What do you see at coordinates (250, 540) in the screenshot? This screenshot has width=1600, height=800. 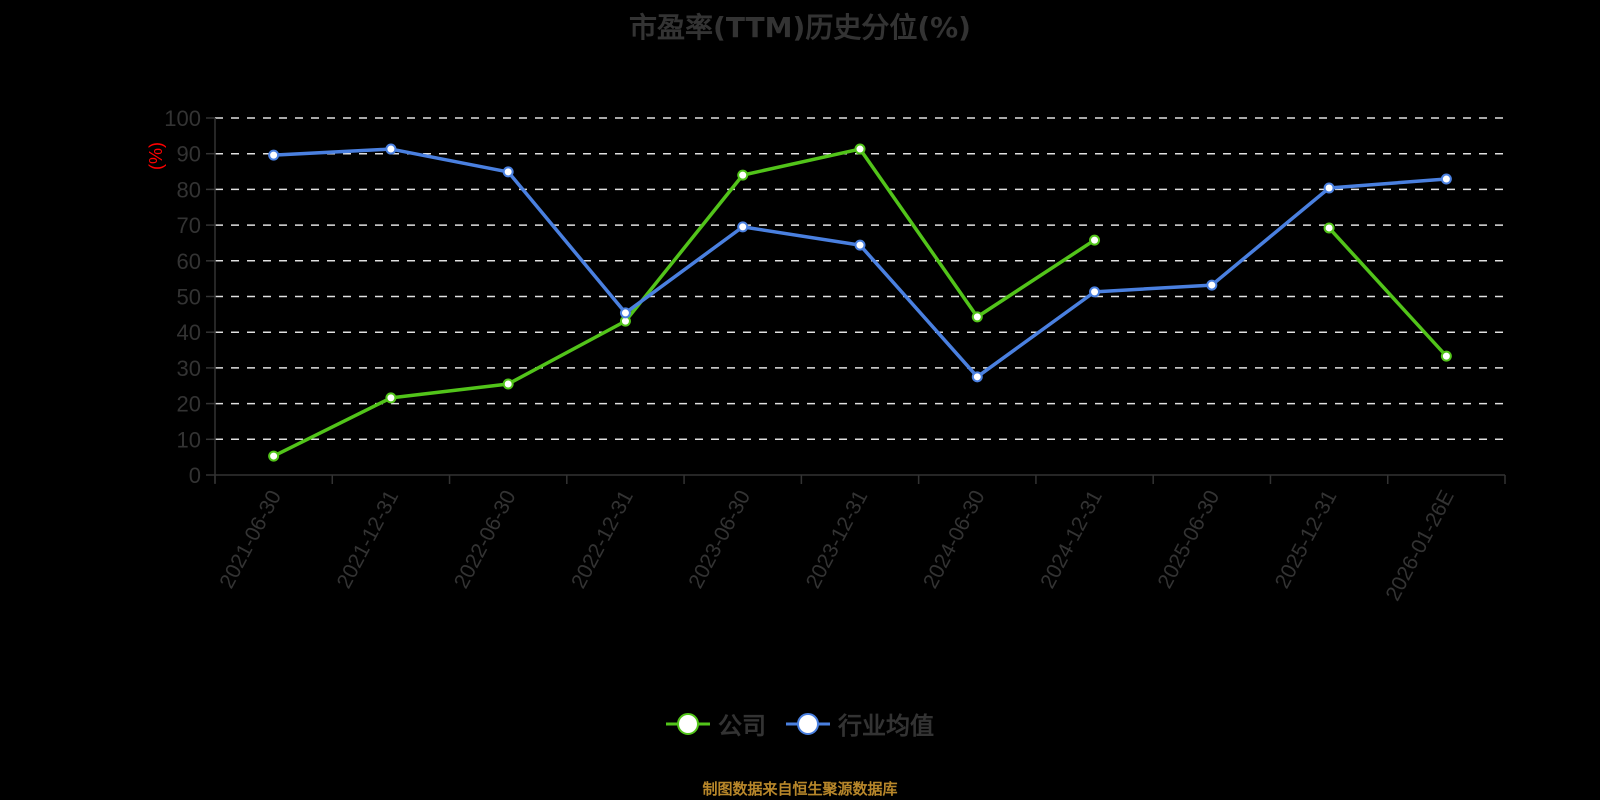 I see `svg-text: 2021-06-30` at bounding box center [250, 540].